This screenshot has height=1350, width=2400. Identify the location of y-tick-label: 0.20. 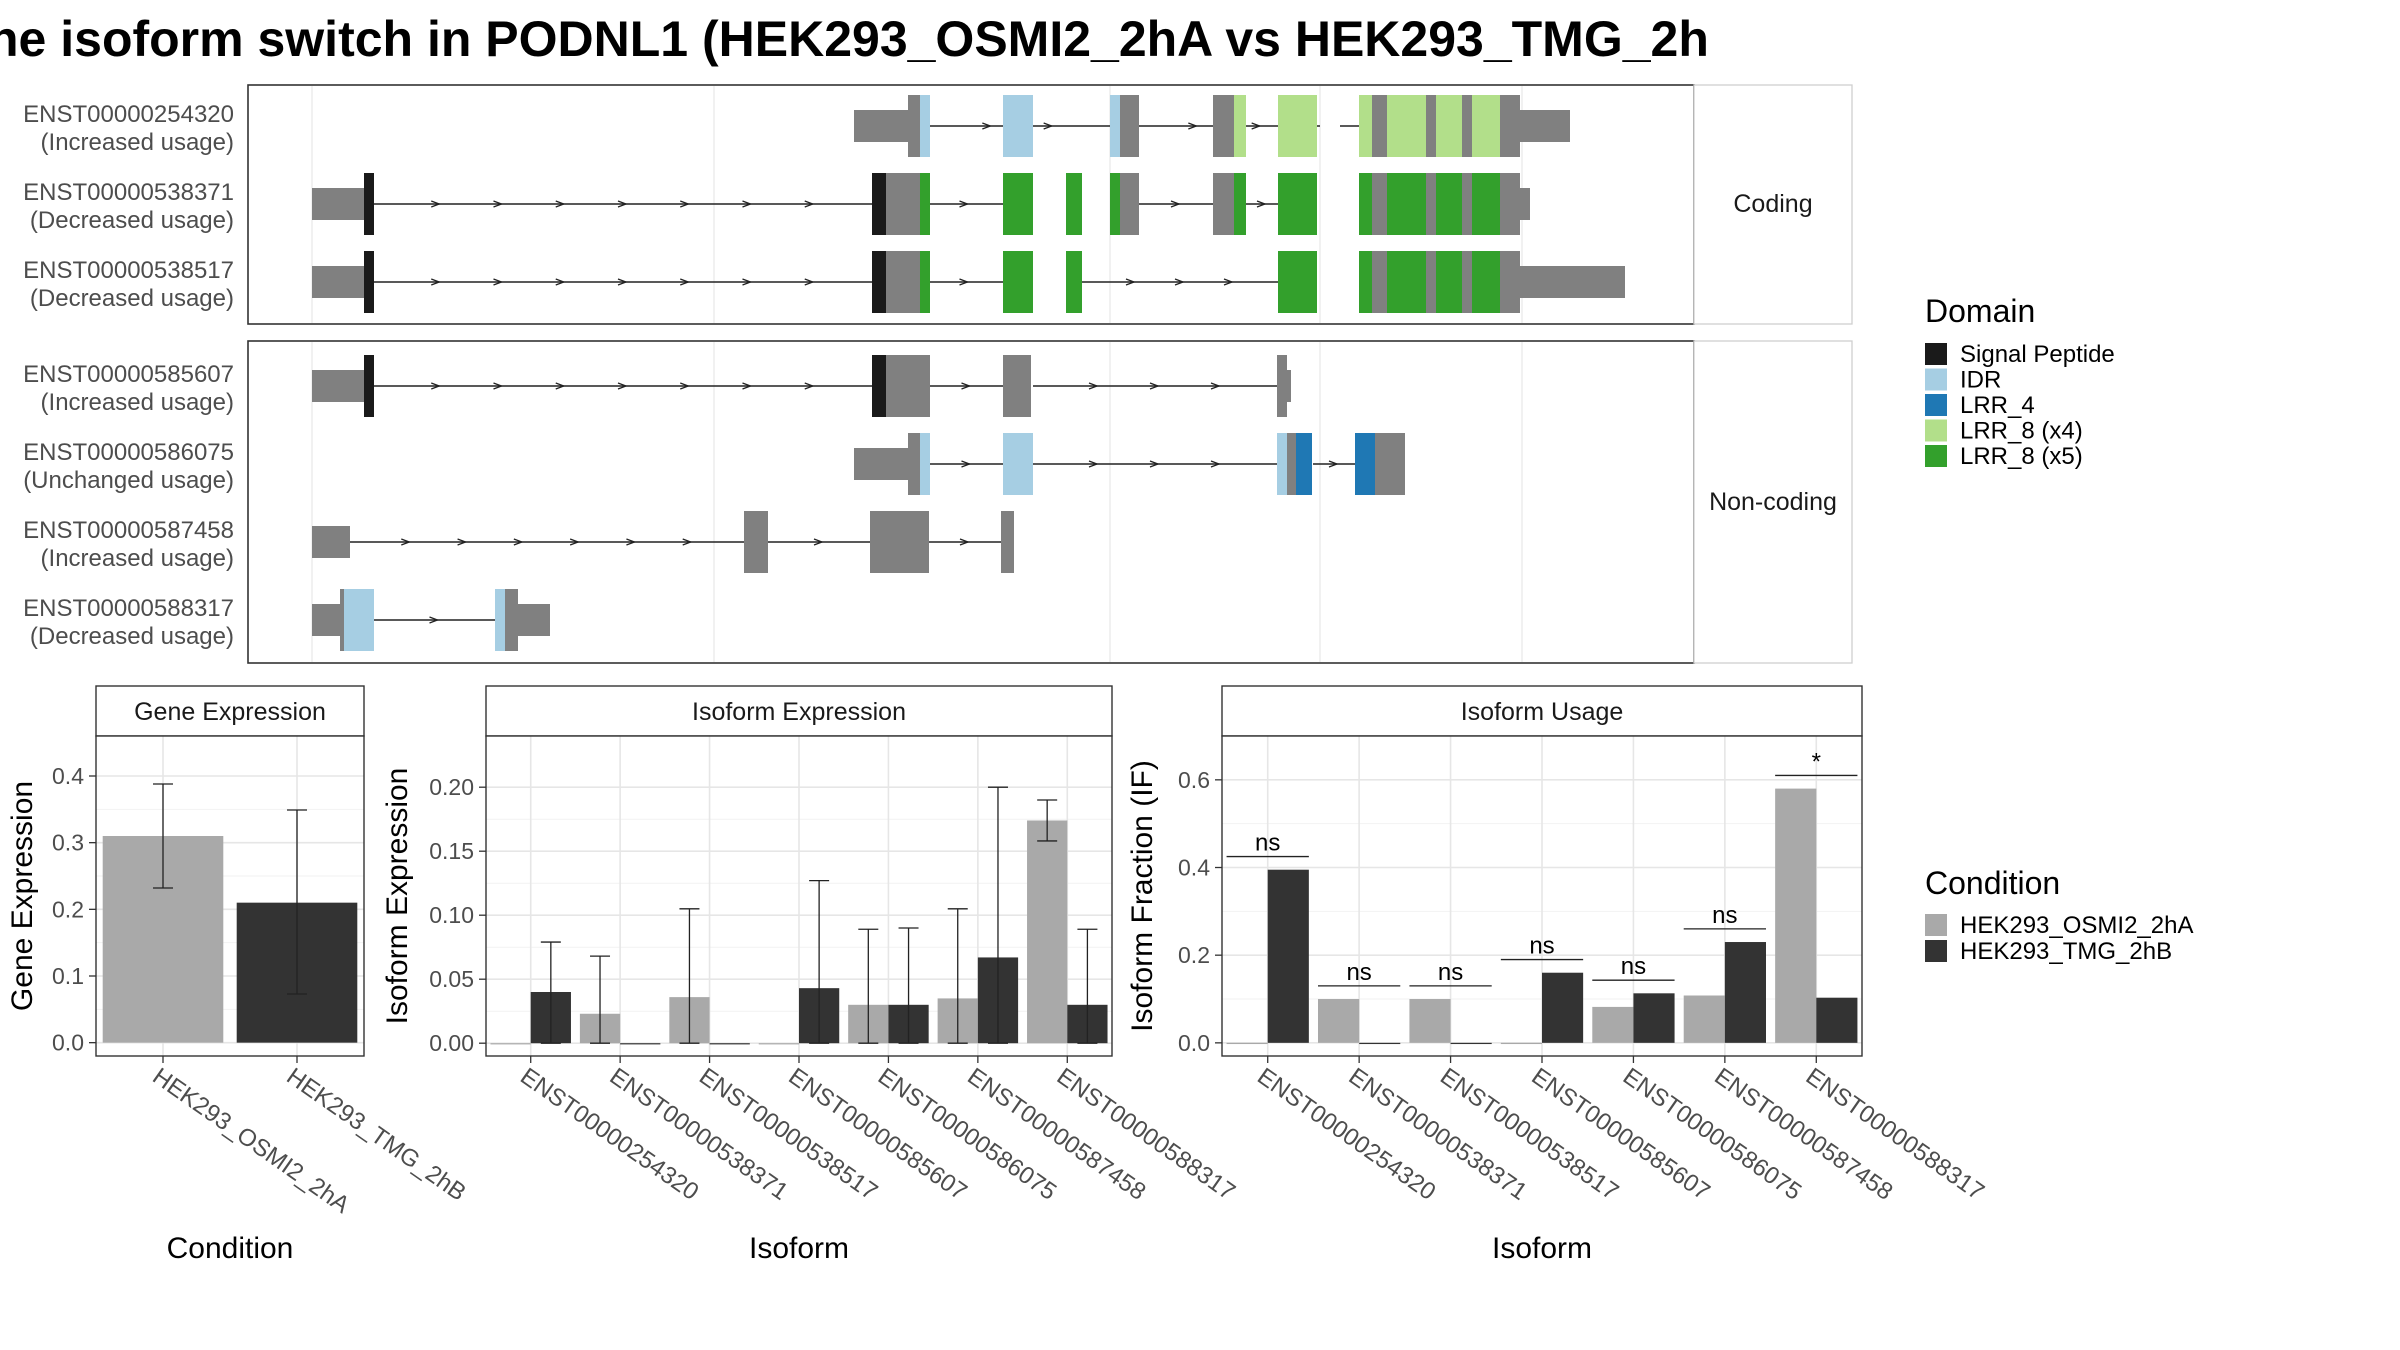
(451, 787).